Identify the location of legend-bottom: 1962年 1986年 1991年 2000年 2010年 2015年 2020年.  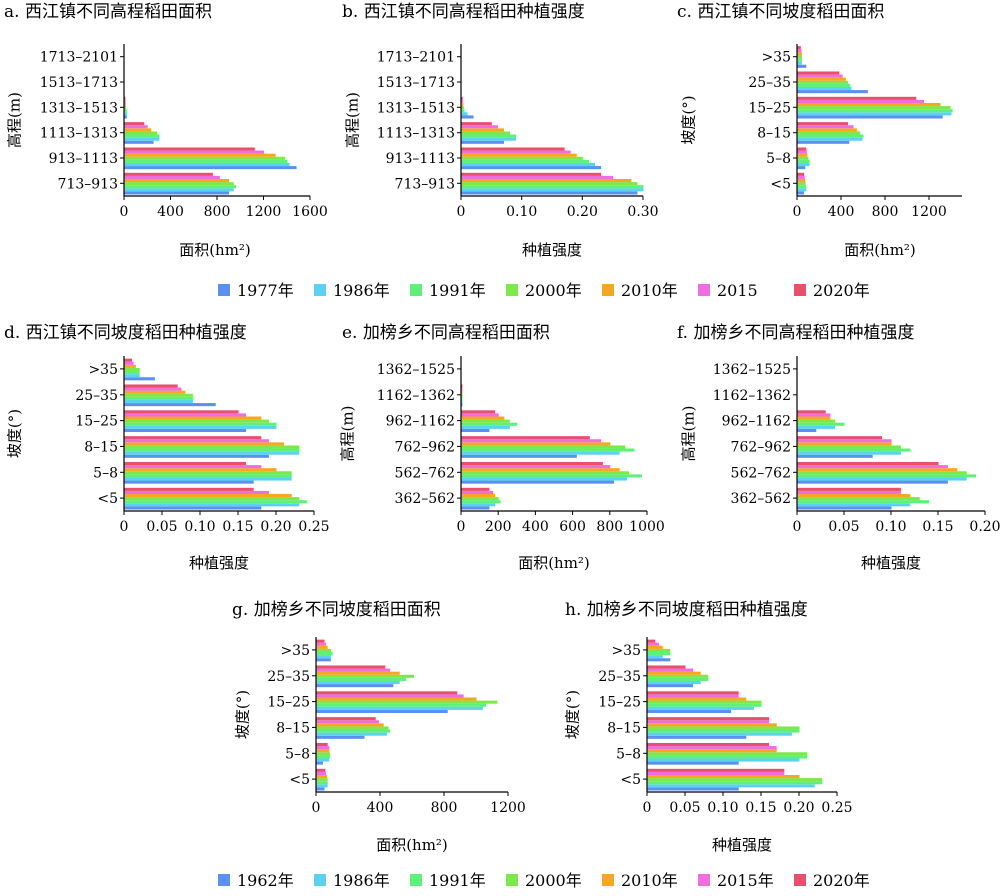
(544, 880).